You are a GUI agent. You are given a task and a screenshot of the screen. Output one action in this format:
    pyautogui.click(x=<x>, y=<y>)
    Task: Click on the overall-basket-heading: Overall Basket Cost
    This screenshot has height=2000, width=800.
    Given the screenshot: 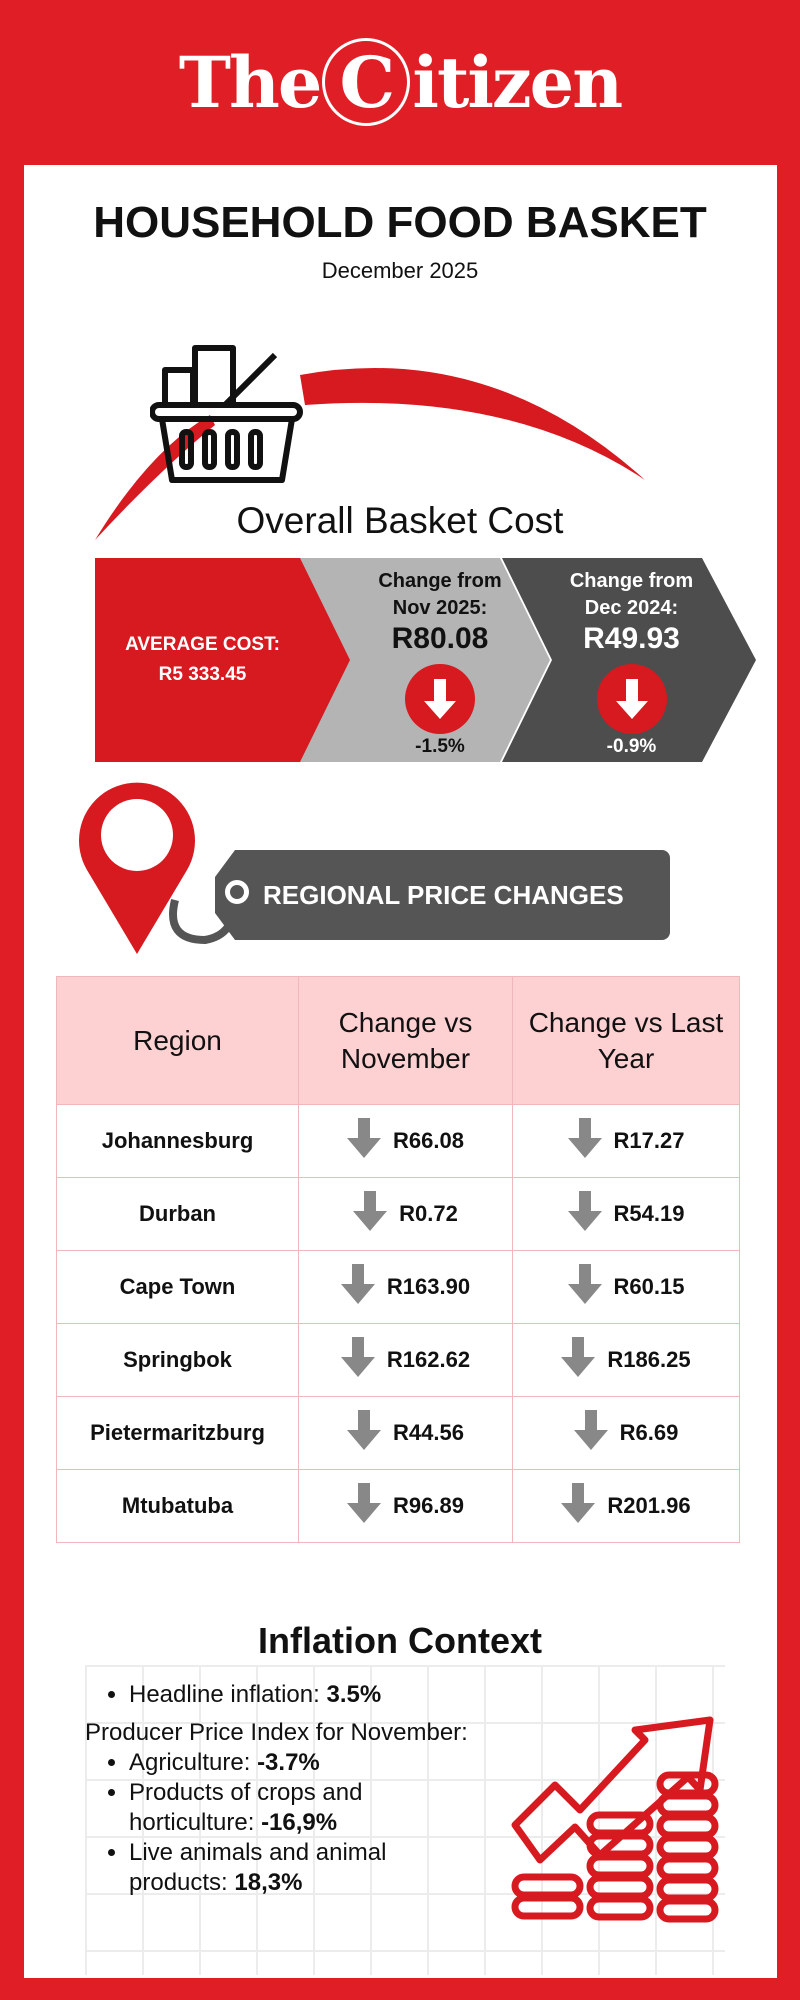 What is the action you would take?
    pyautogui.click(x=400, y=520)
    